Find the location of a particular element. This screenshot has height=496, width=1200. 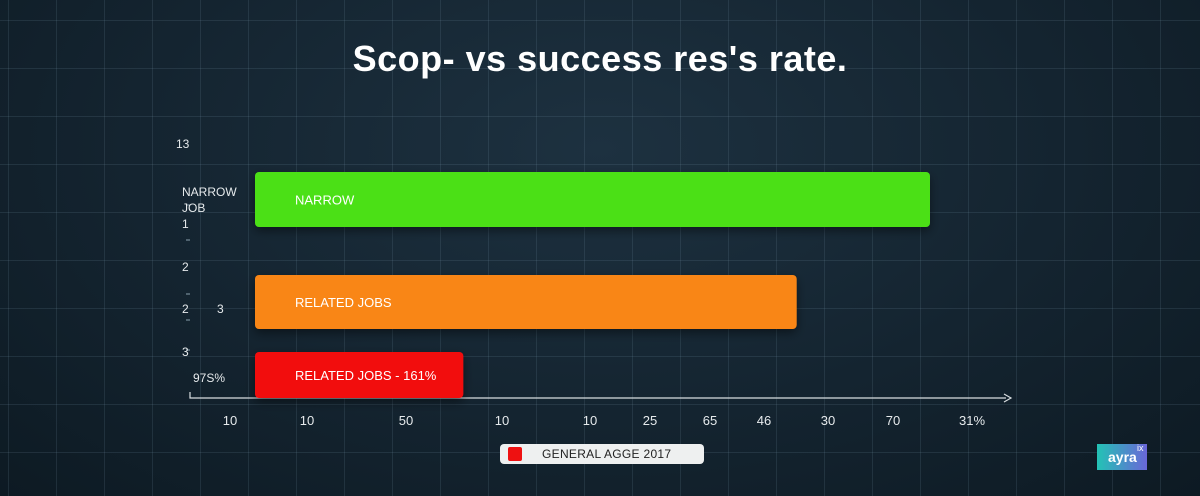

legend: GENERAL AGGE 2017 is located at coordinates (602, 454).